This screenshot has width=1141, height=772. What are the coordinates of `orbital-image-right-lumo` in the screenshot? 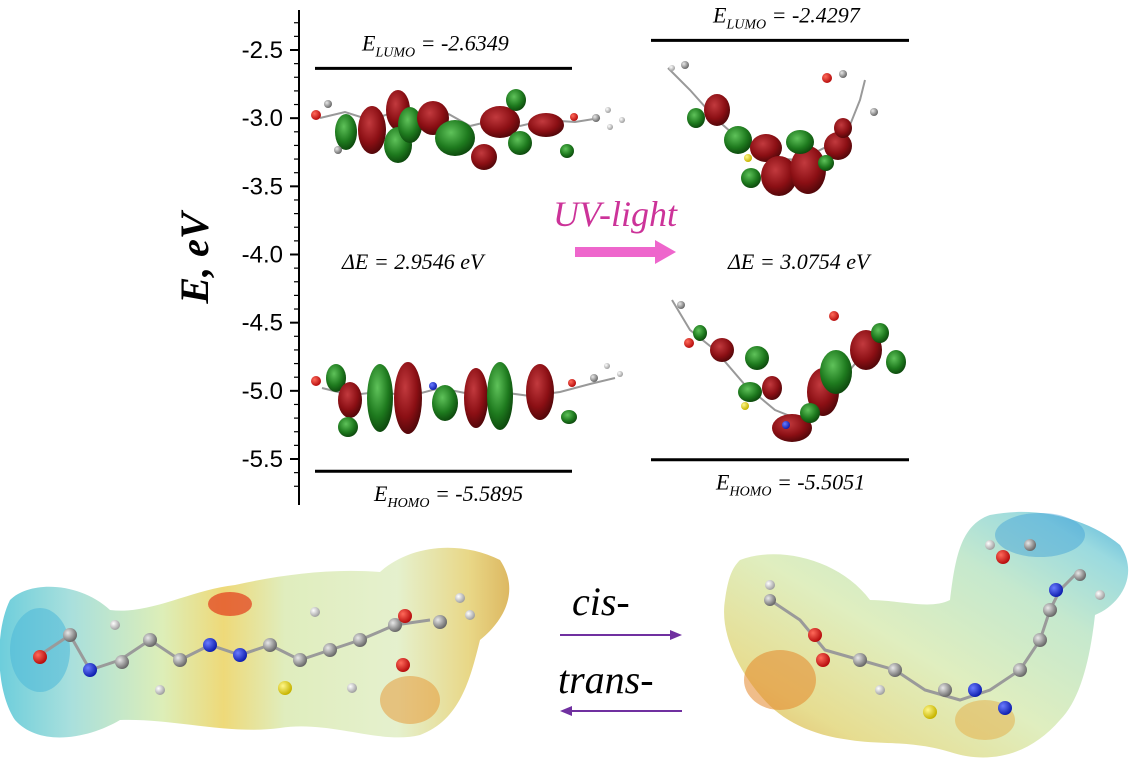 It's located at (772, 128).